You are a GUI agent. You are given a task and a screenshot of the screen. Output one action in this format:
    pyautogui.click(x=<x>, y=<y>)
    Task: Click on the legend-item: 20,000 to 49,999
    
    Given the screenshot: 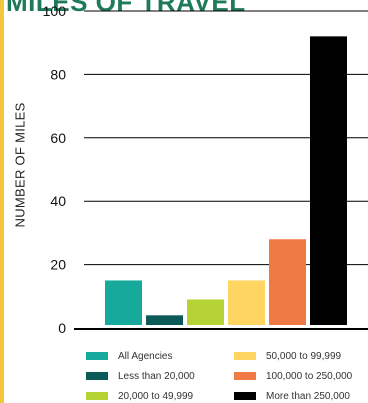 What is the action you would take?
    pyautogui.click(x=139, y=396)
    